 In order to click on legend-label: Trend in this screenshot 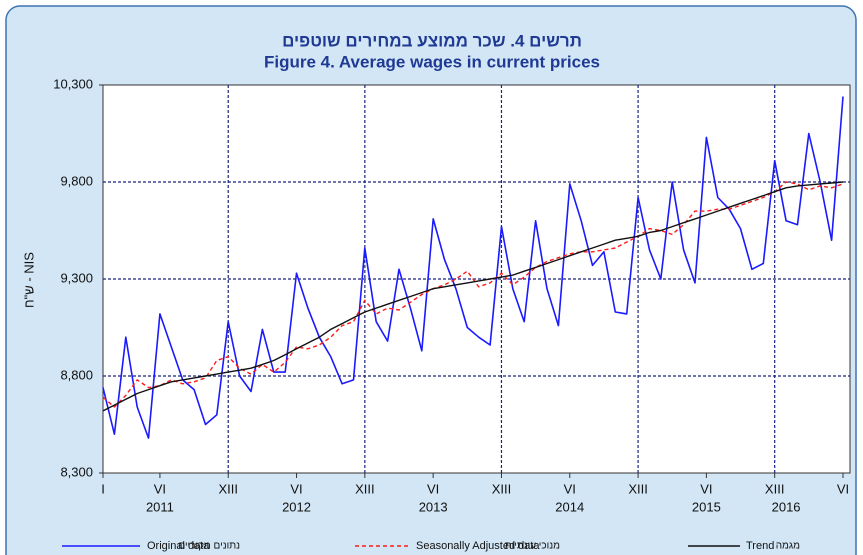, I will do `click(760, 546)`.